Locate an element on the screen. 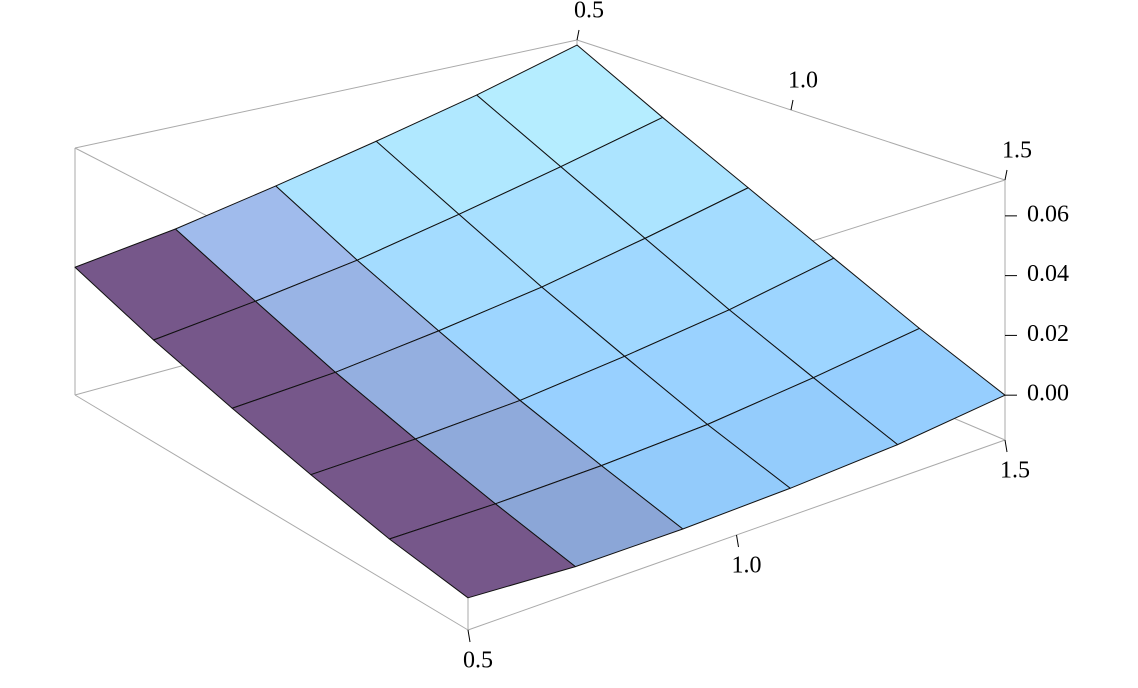  surface-patch is located at coordinates (482, 551).